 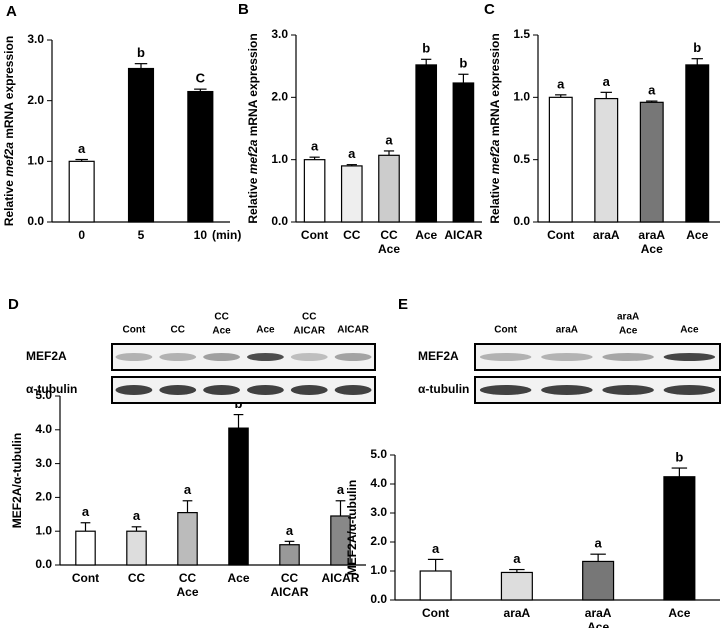 I want to click on y-tick-label: 2.0, so click(x=279, y=97).